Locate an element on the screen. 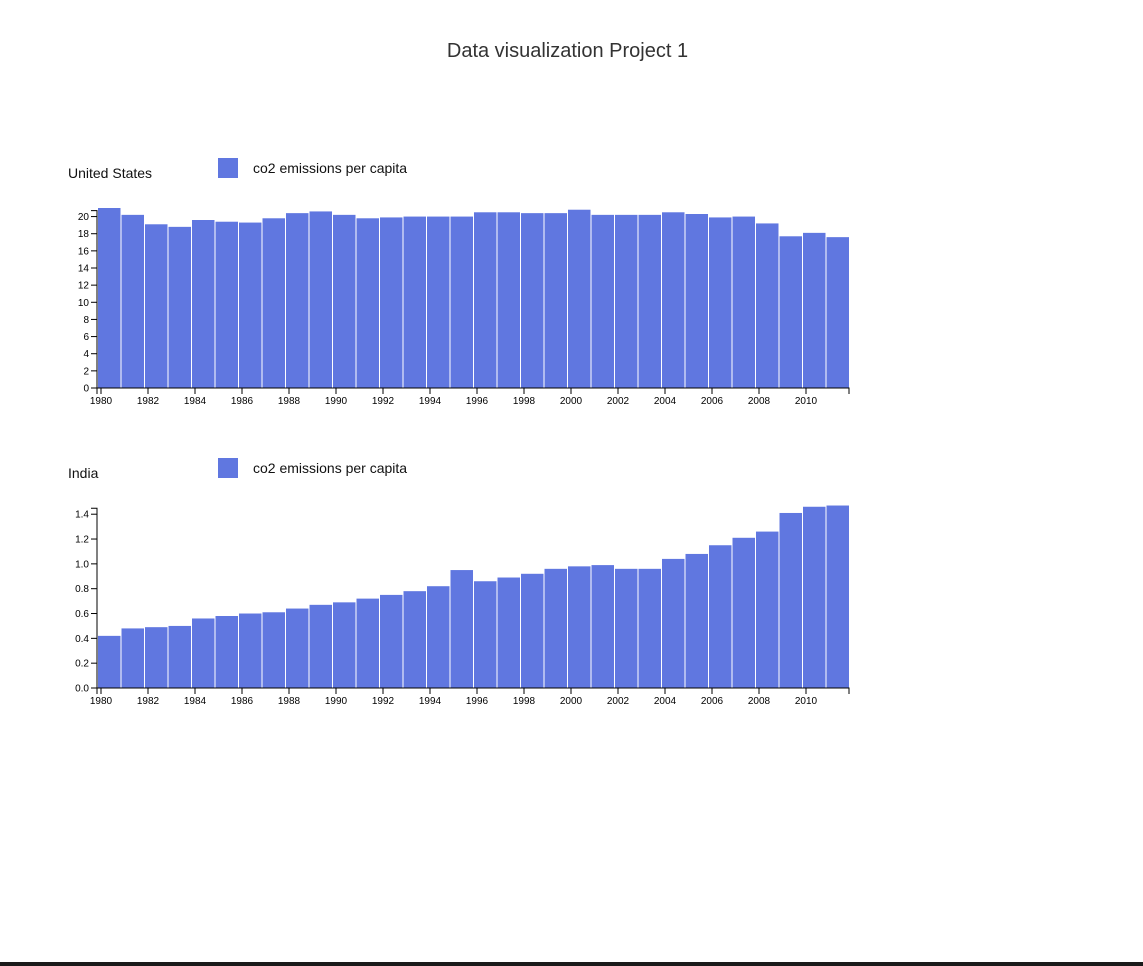 This screenshot has height=966, width=1143. x-tick-label: 1994 is located at coordinates (430, 401).